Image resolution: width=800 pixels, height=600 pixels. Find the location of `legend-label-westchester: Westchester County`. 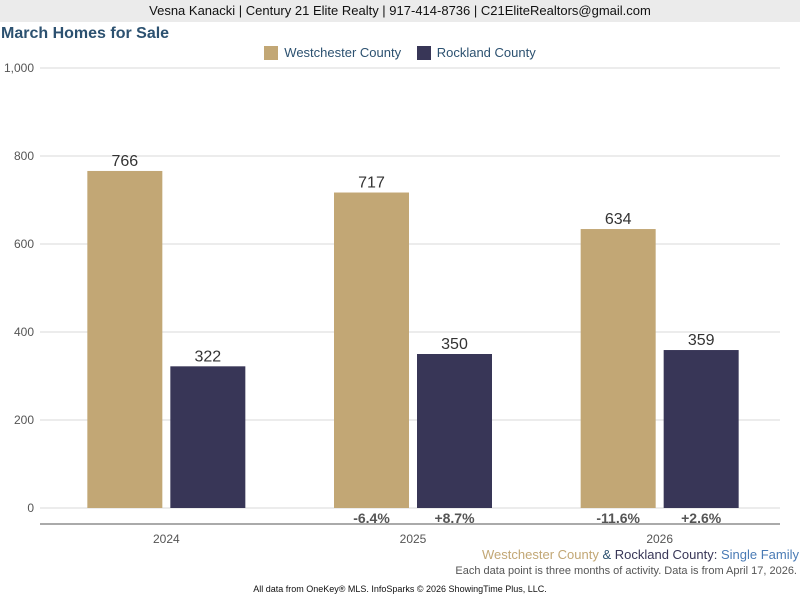

legend-label-westchester: Westchester County is located at coordinates (343, 52).